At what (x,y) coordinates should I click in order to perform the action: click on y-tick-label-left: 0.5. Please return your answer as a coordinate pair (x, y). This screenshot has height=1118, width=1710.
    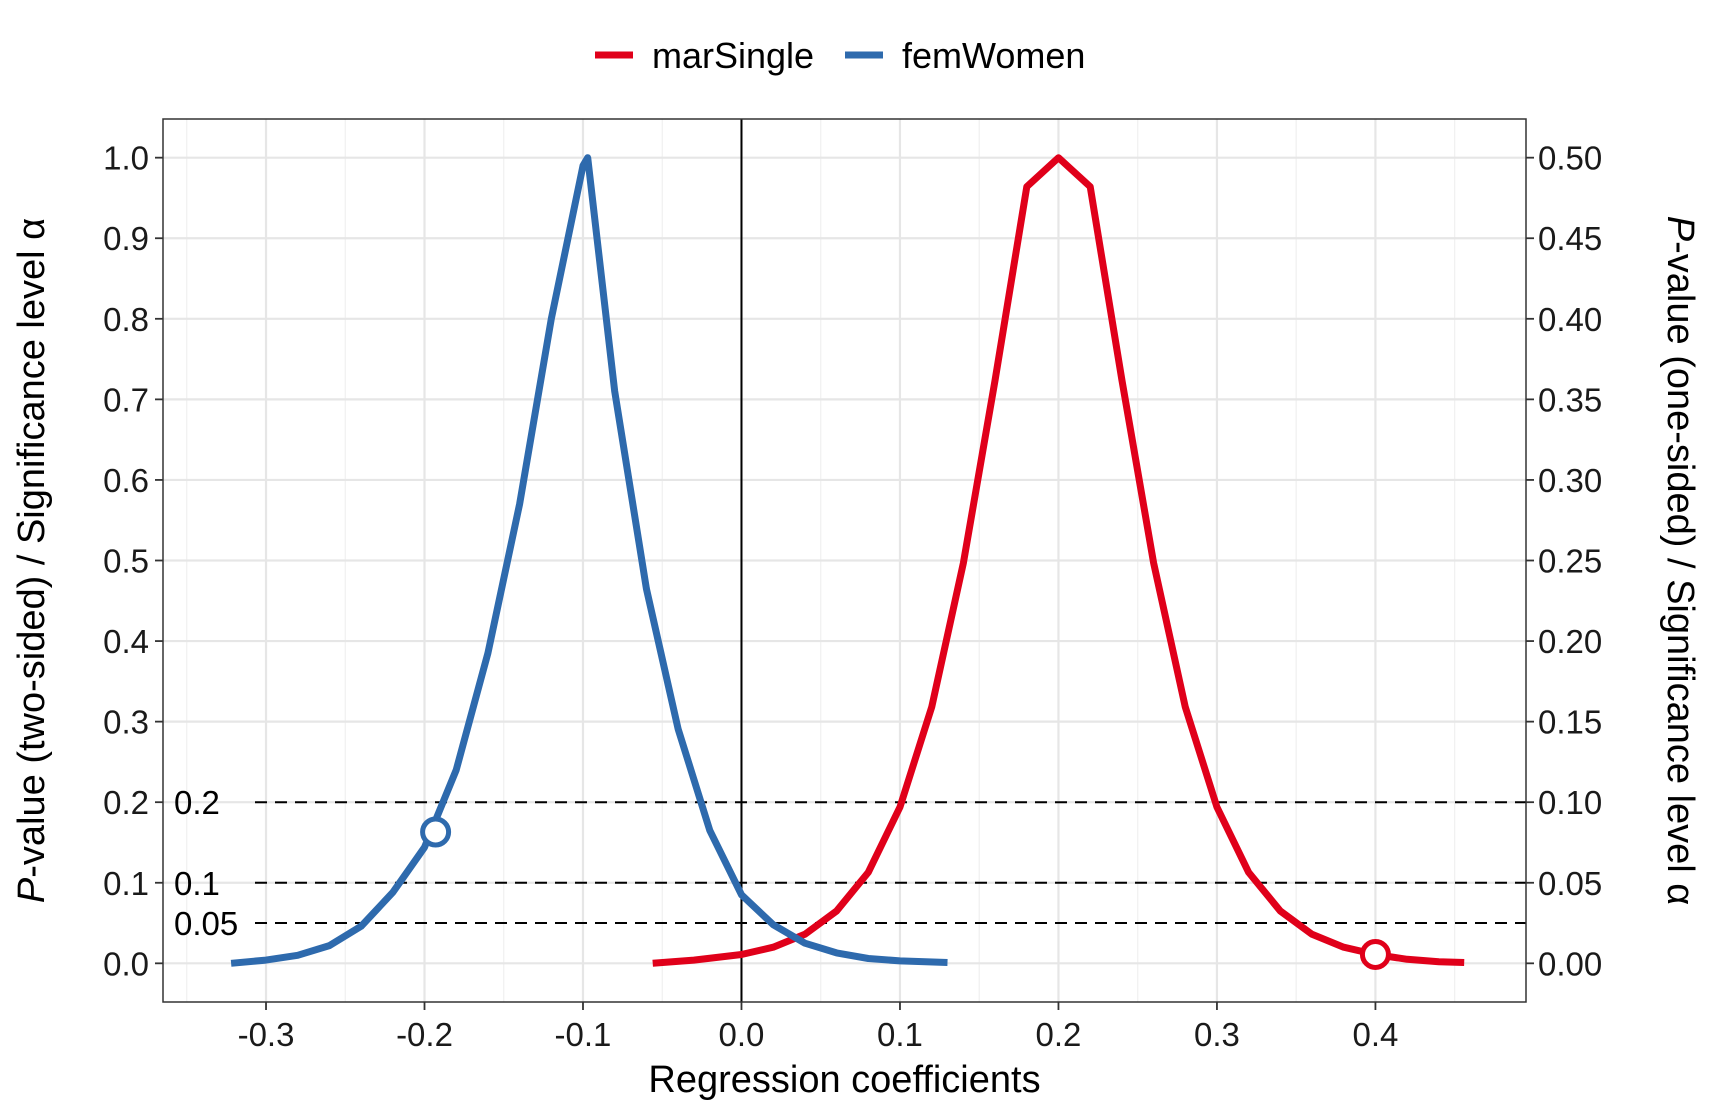
    Looking at the image, I should click on (126, 561).